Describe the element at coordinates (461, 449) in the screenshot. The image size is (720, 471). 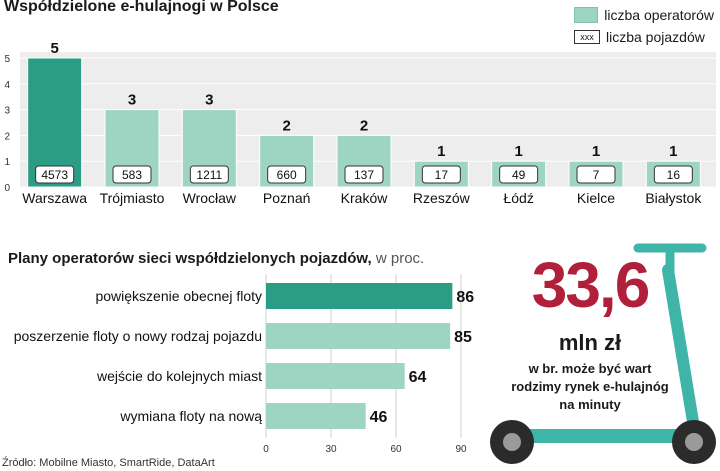
I see `x-tick-label: 90` at that location.